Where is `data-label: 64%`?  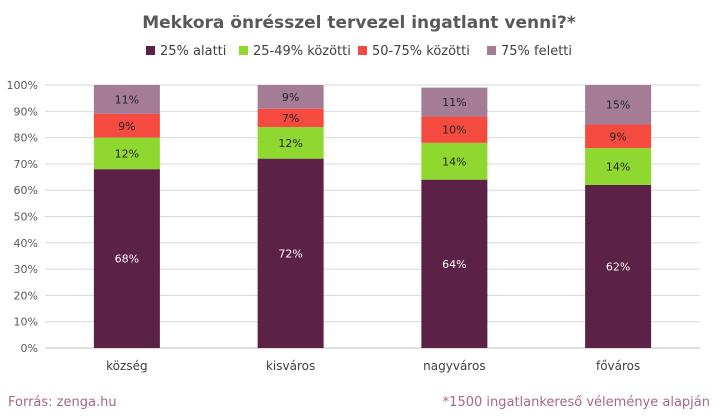
data-label: 64% is located at coordinates (454, 264).